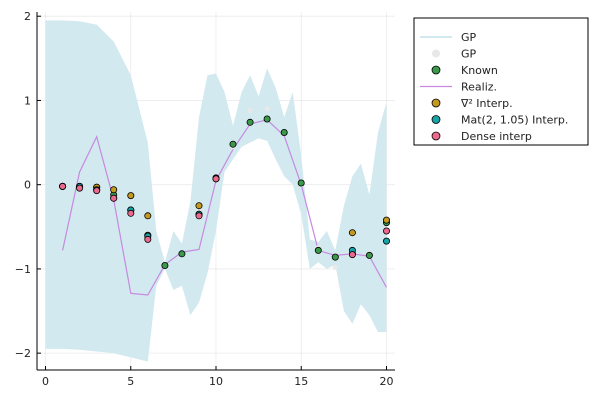 Image resolution: width=600 pixels, height=400 pixels. What do you see at coordinates (479, 70) in the screenshot?
I see `legend-label-known-2: Known` at bounding box center [479, 70].